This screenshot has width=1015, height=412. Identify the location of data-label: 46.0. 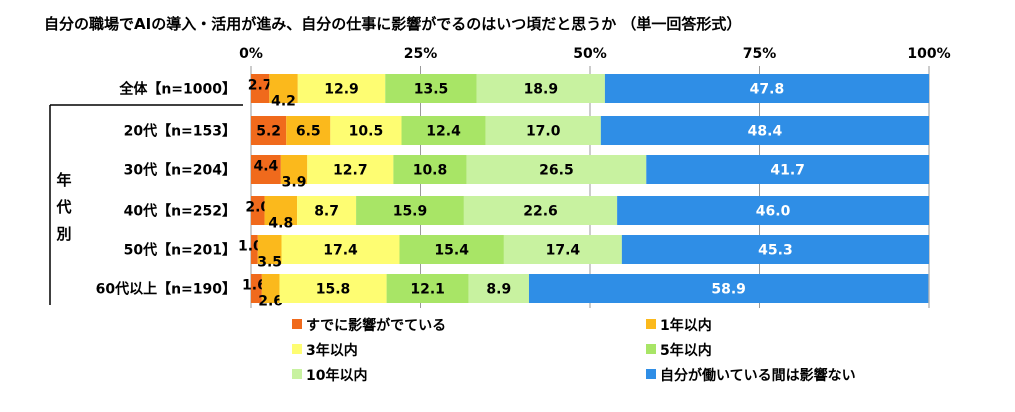
(773, 212).